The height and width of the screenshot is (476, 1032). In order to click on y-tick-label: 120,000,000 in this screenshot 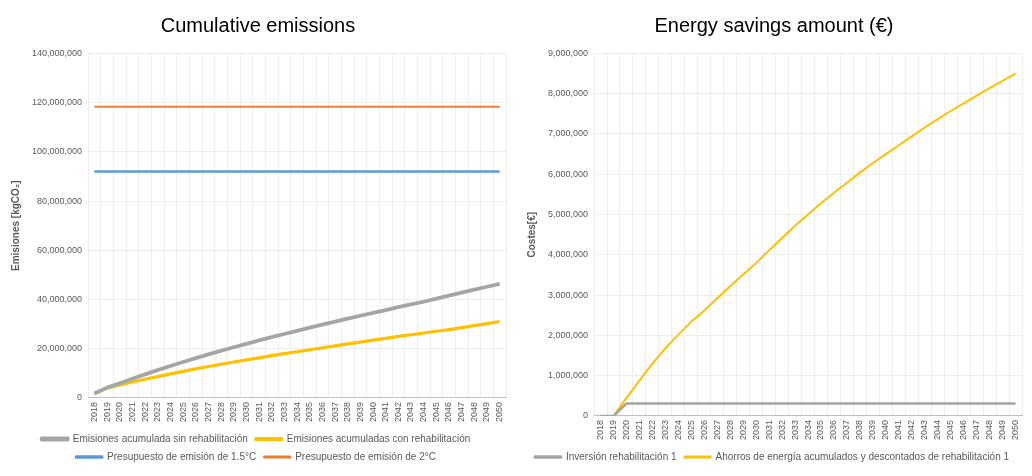, I will do `click(57, 102)`.